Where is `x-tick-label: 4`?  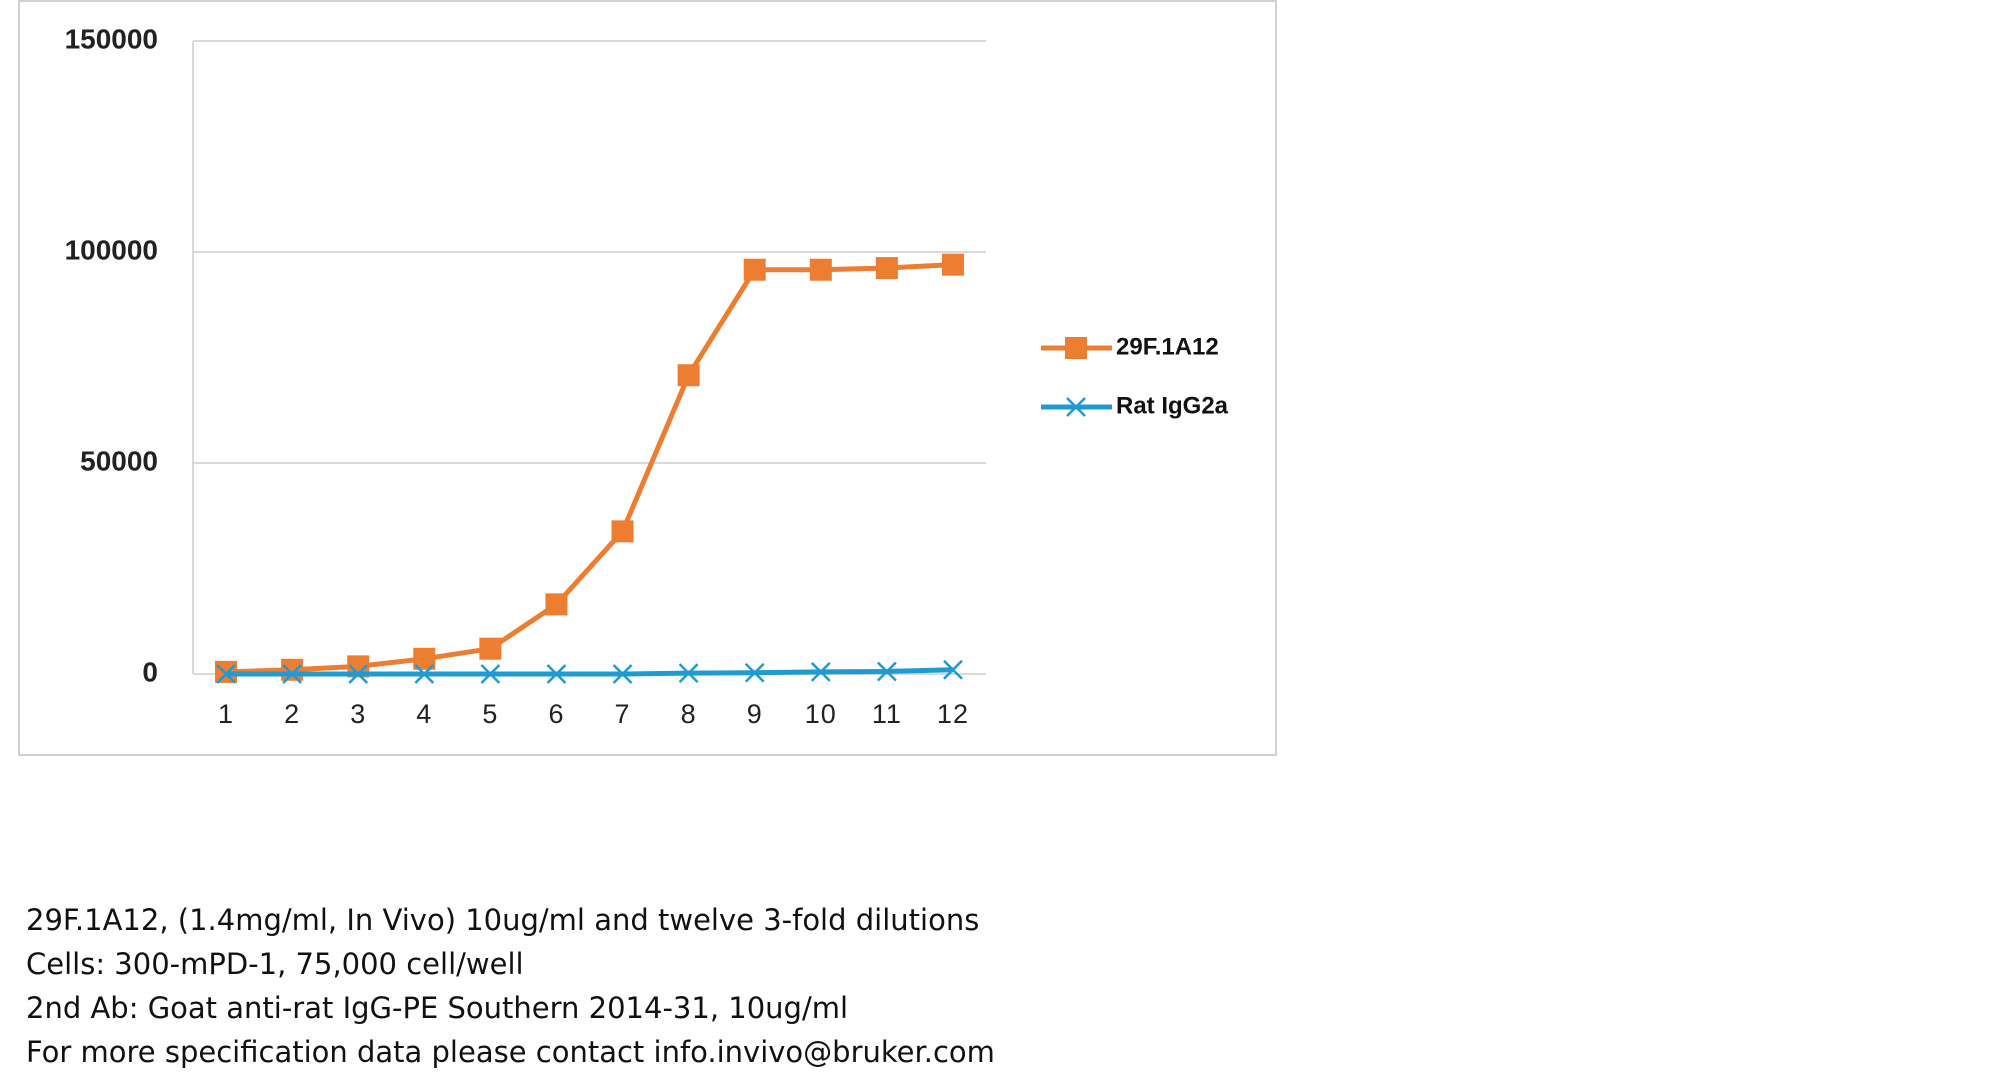
x-tick-label: 4 is located at coordinates (424, 714).